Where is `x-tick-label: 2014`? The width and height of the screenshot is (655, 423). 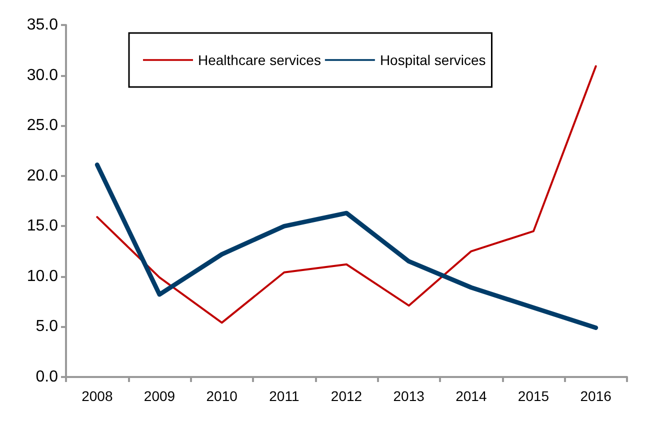
x-tick-label: 2014 is located at coordinates (471, 396).